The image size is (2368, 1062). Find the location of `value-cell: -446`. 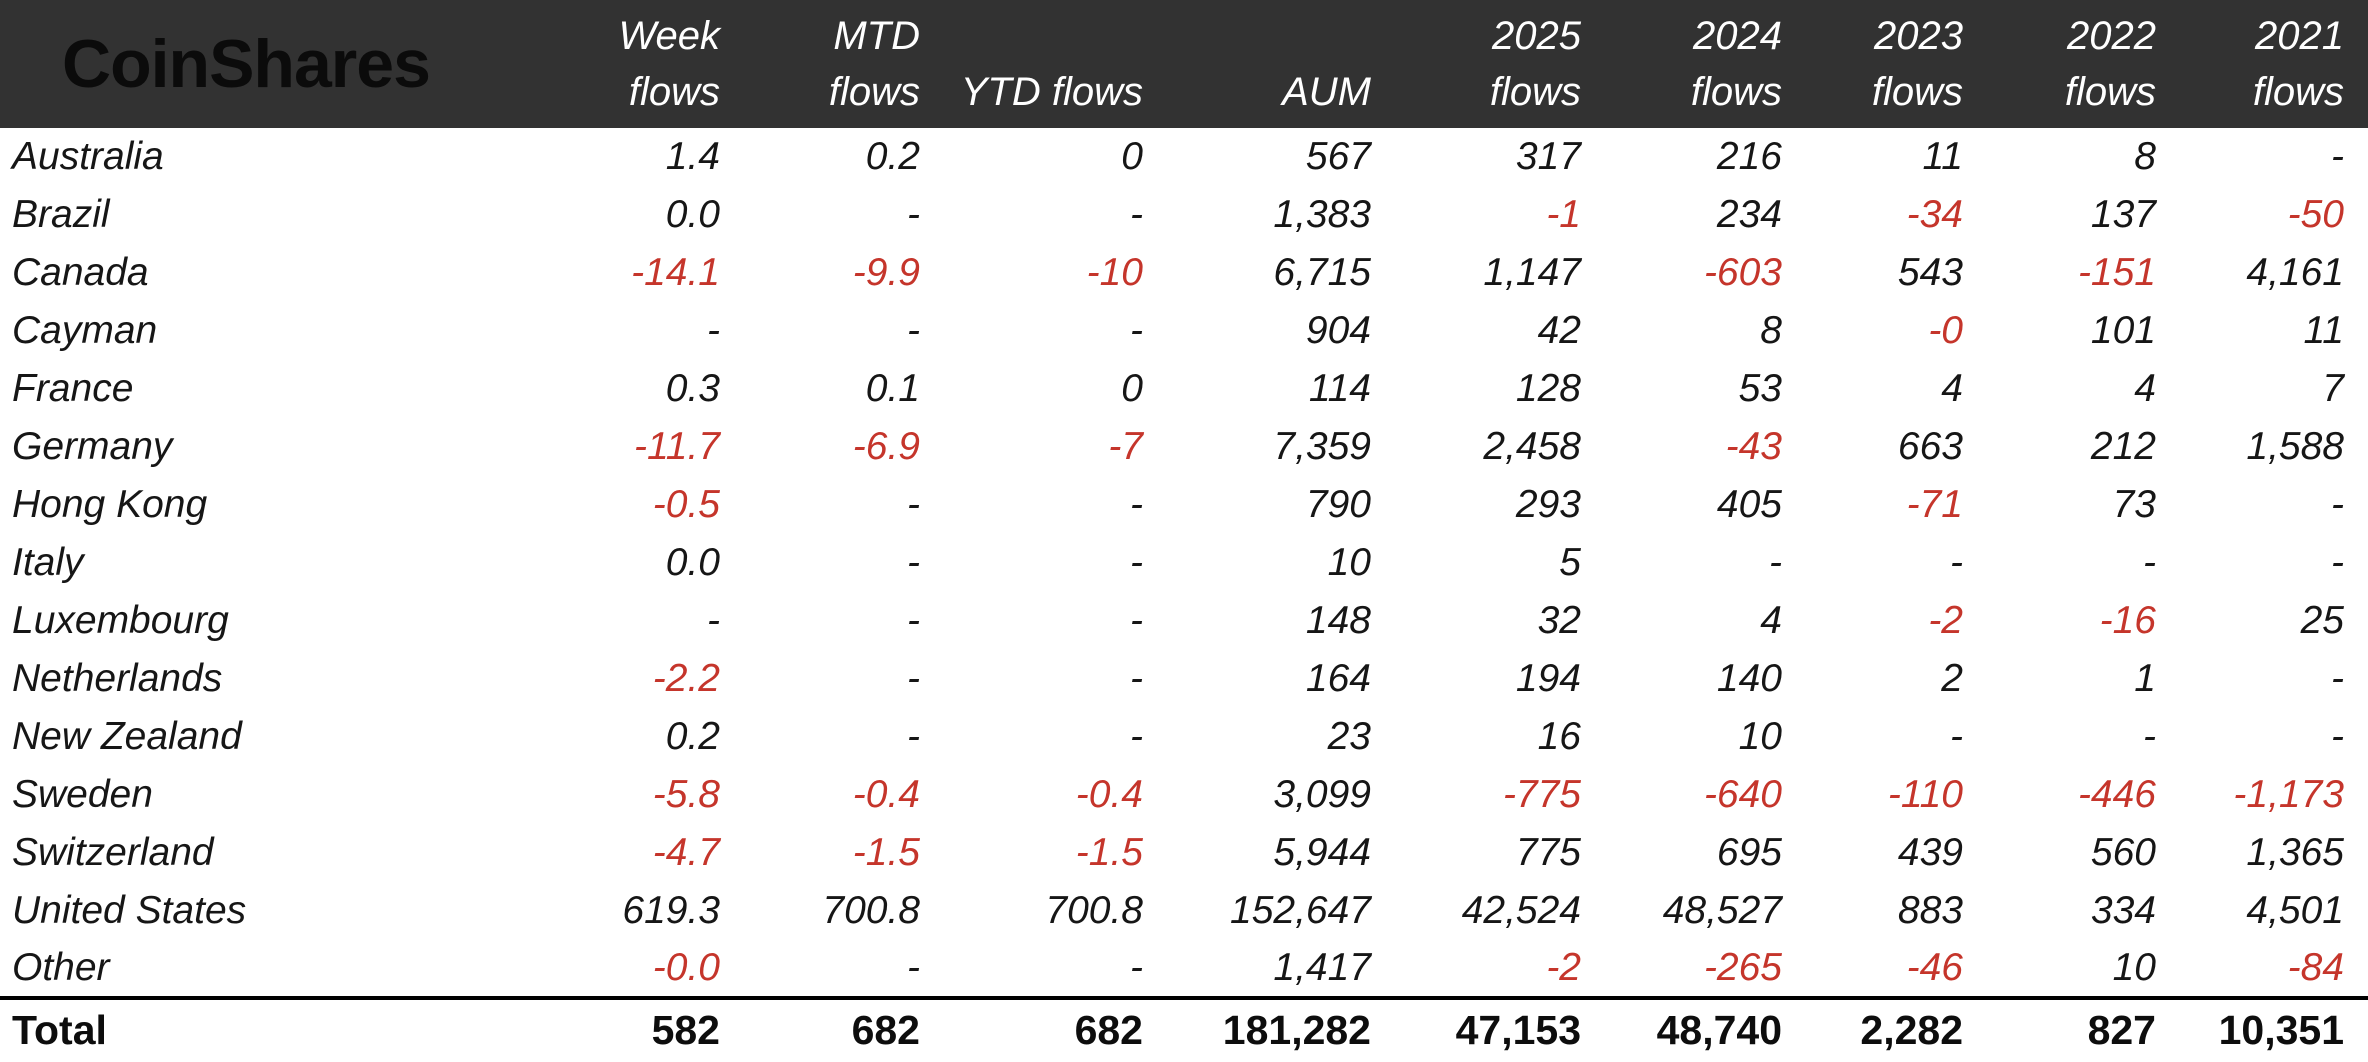

value-cell: -446 is located at coordinates (2116, 794).